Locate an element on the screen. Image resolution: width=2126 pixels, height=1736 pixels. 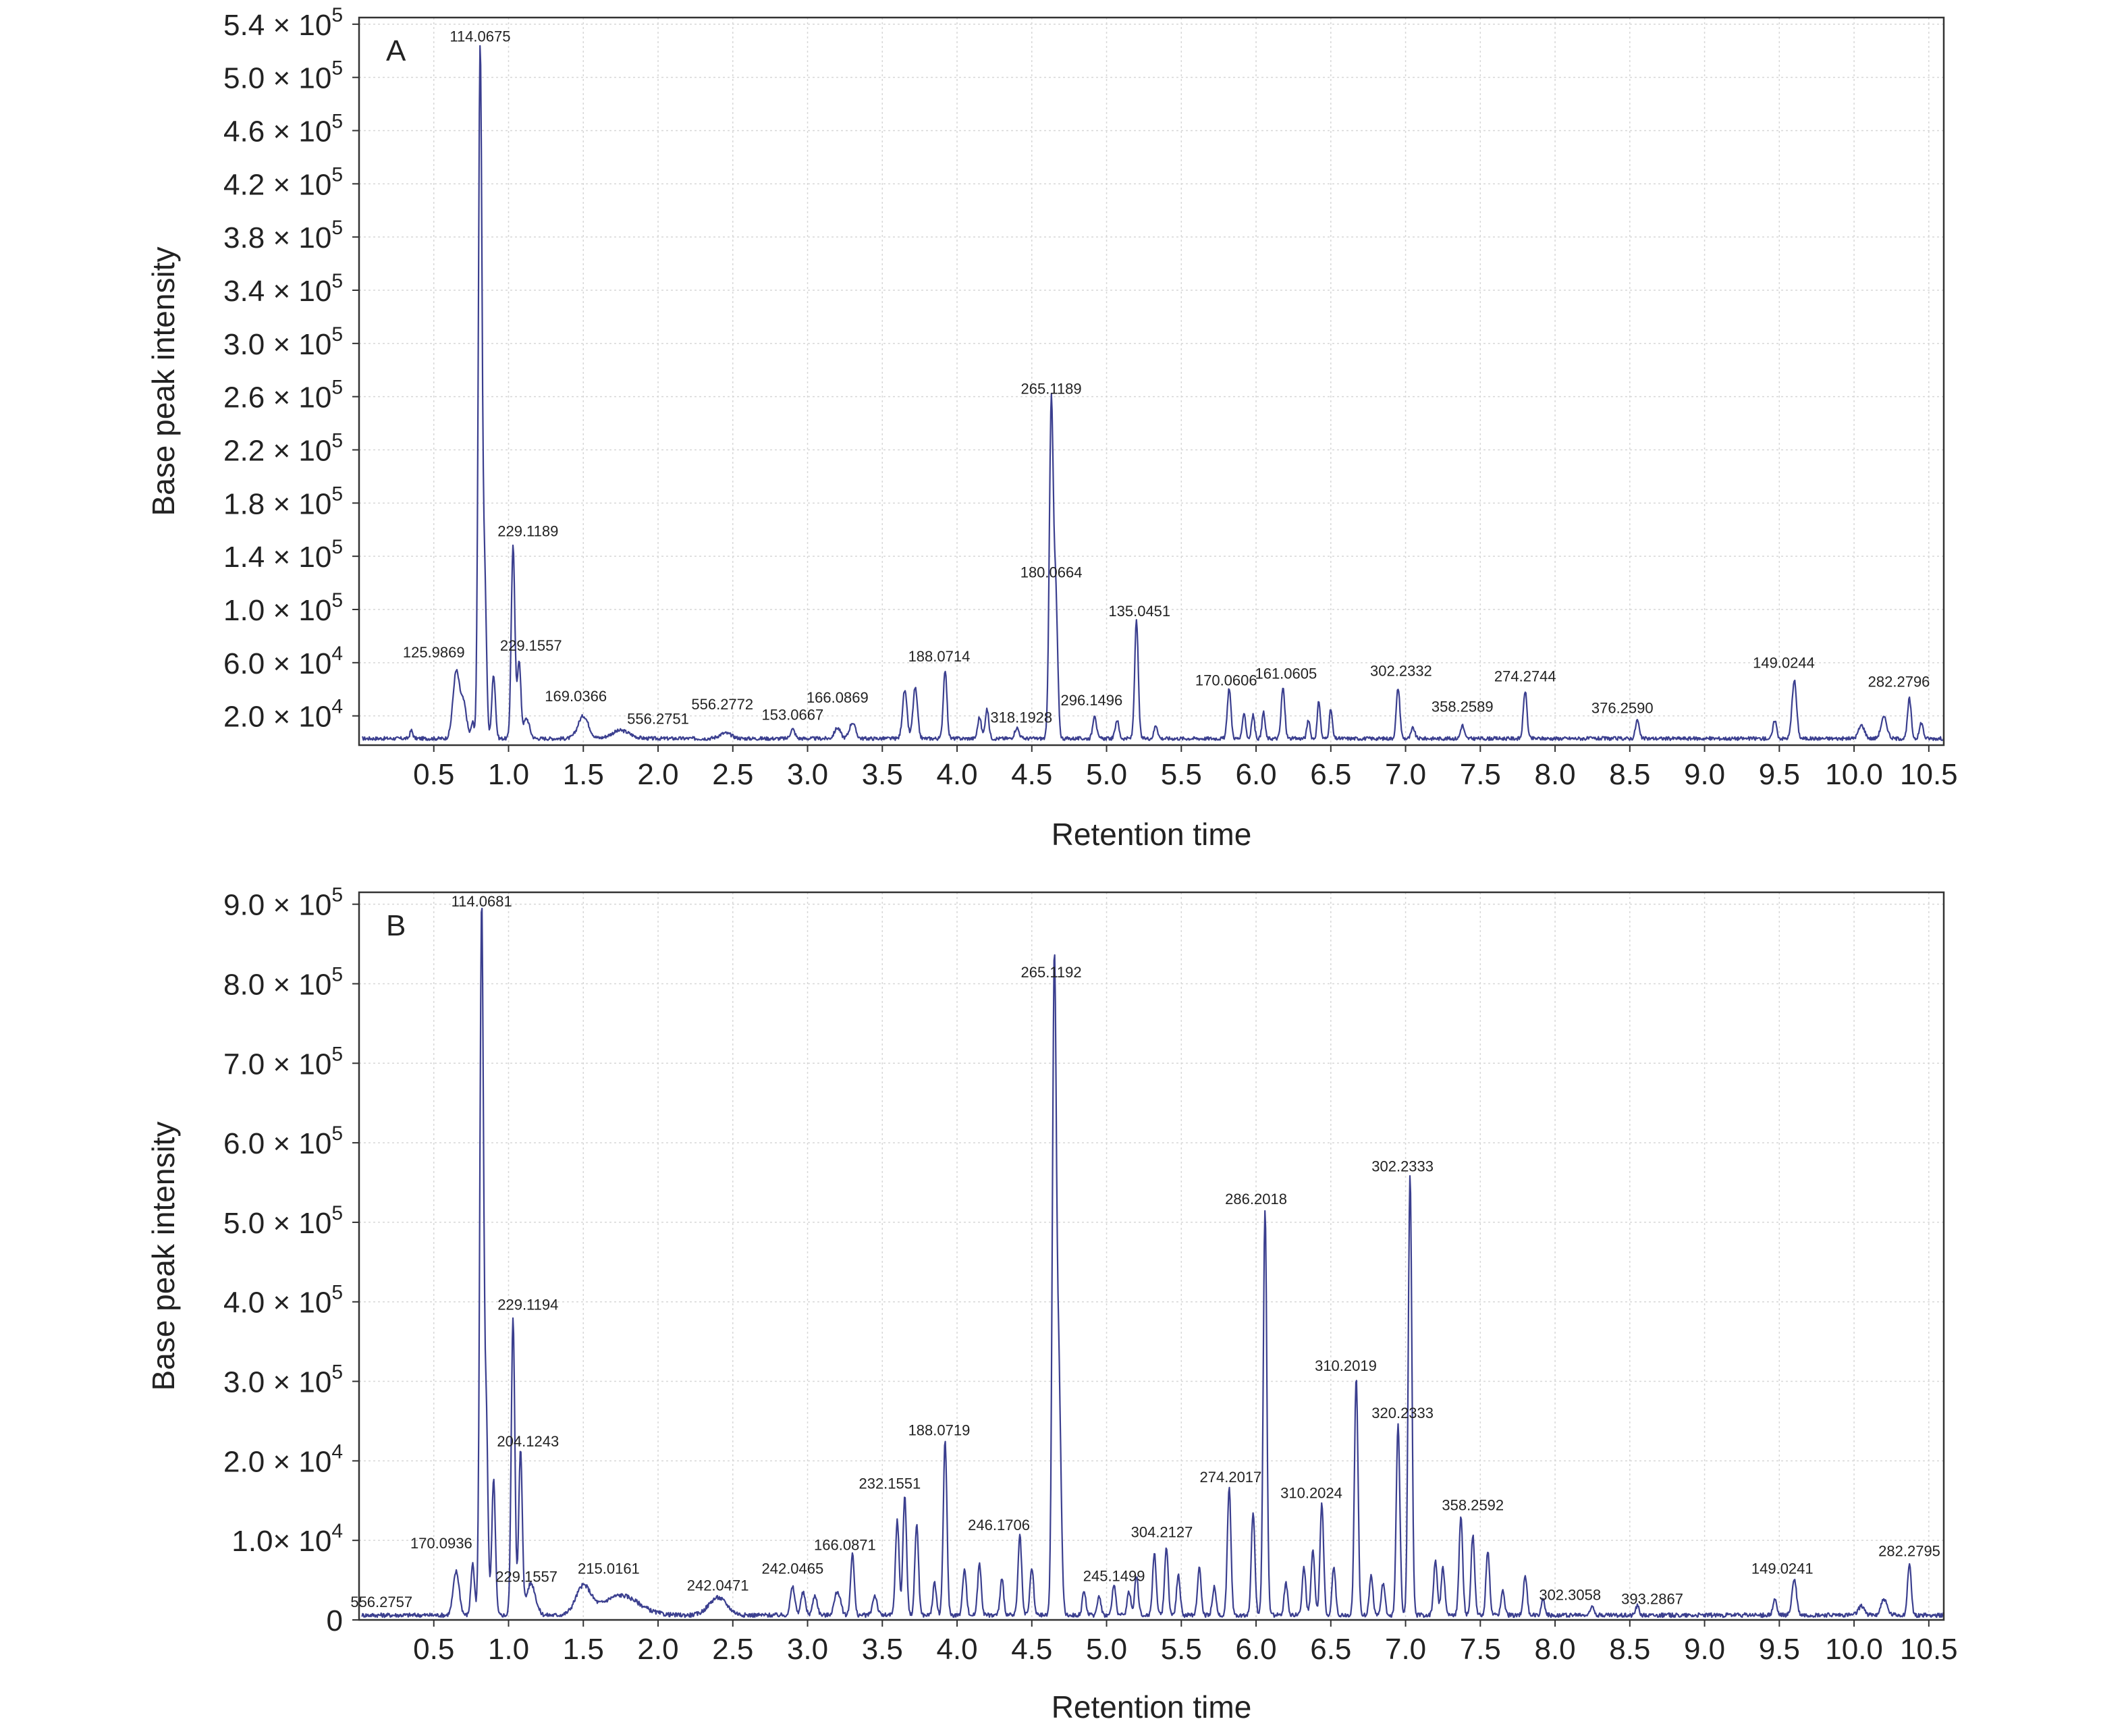
panel-a-label: A is located at coordinates (396, 50).